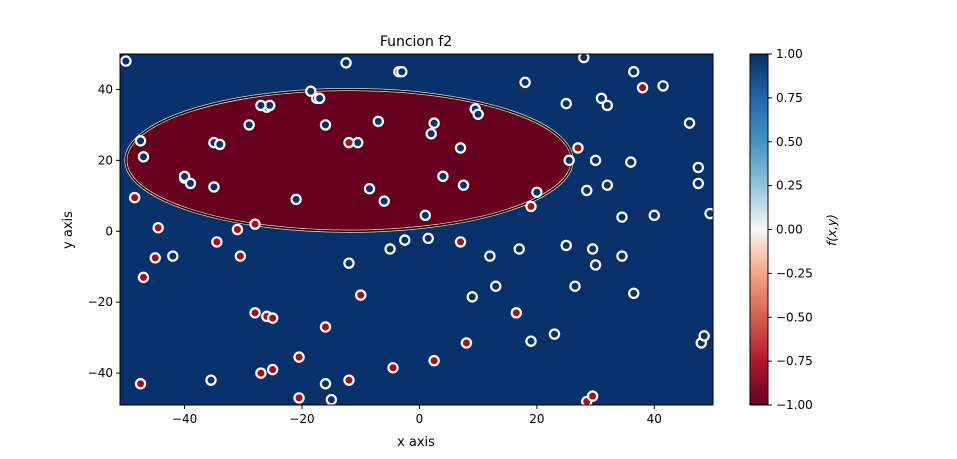  What do you see at coordinates (416, 42) in the screenshot?
I see `chart-title: Funcion f2` at bounding box center [416, 42].